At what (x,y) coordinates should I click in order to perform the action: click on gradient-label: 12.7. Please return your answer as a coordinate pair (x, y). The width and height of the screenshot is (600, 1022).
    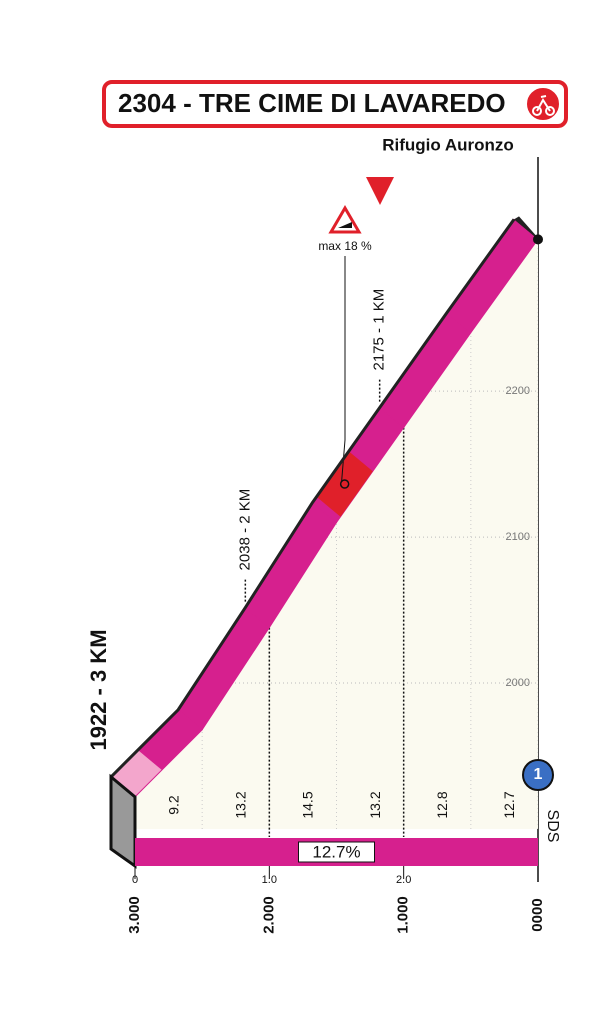
    Looking at the image, I should click on (509, 804).